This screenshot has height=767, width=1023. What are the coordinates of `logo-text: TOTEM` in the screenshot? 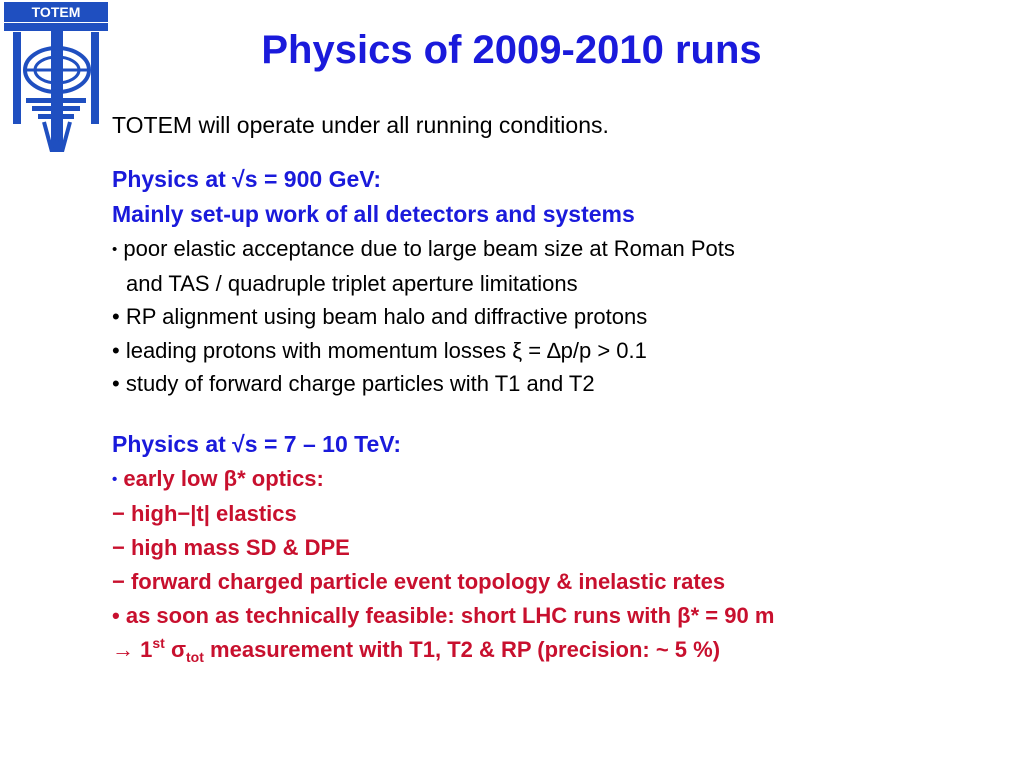 It's located at (56, 12).